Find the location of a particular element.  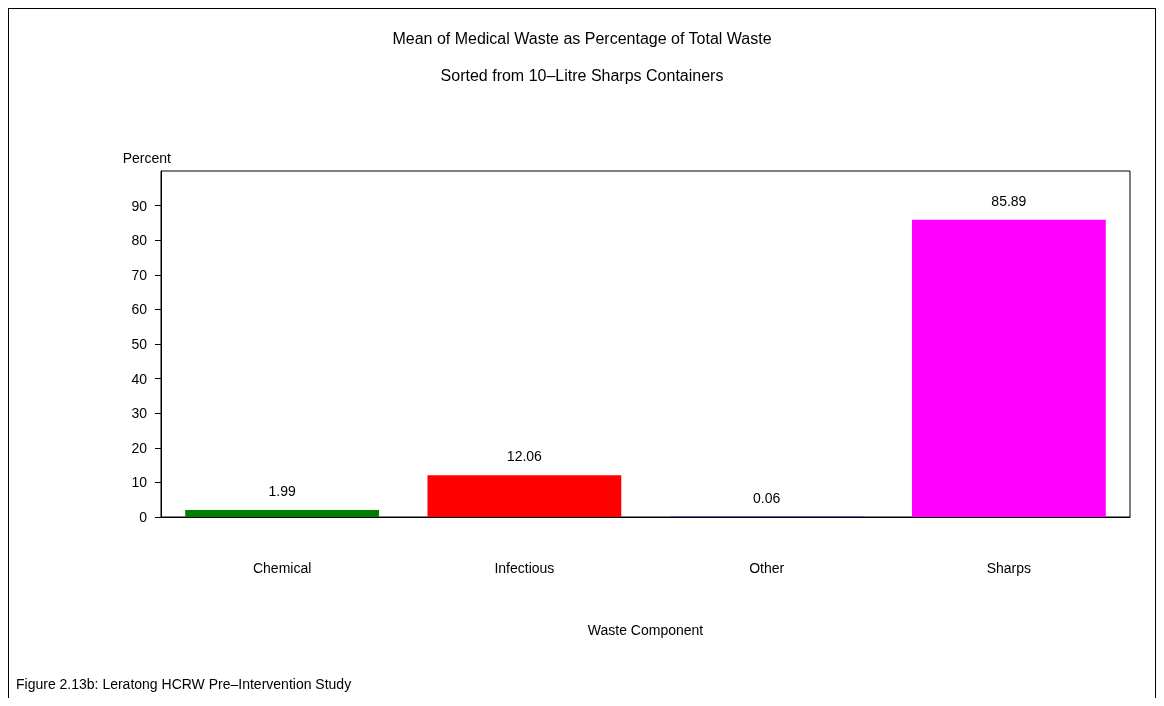

y-tick-label: 0 is located at coordinates (143, 517).